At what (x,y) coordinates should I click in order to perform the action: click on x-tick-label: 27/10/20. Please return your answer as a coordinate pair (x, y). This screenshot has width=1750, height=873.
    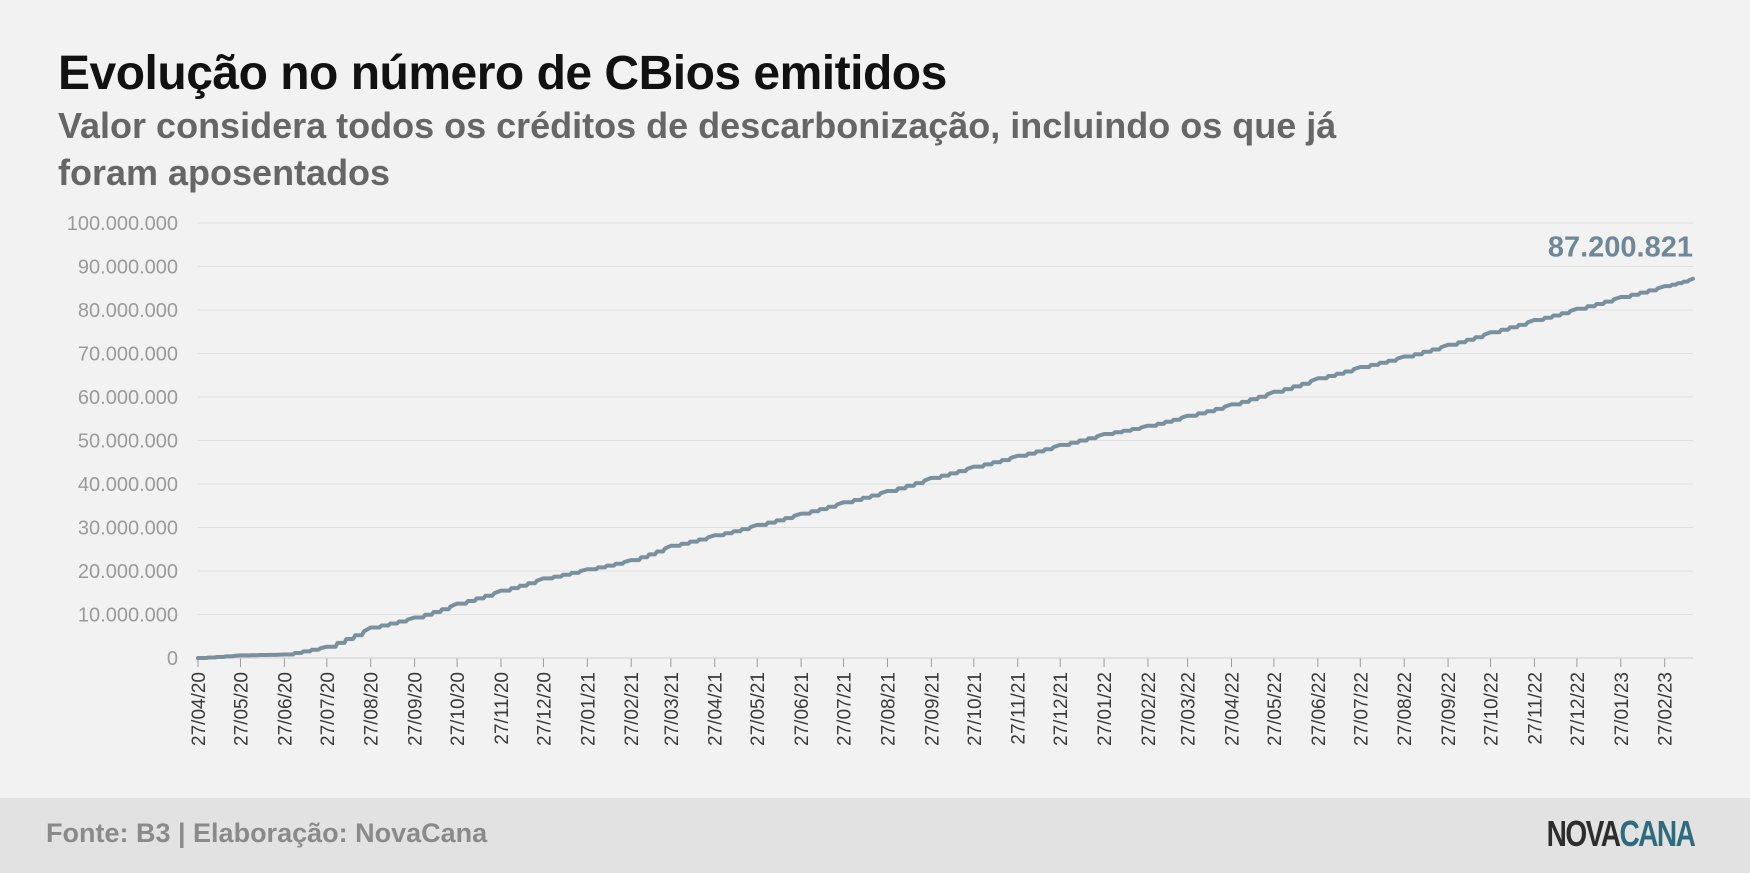
    Looking at the image, I should click on (458, 709).